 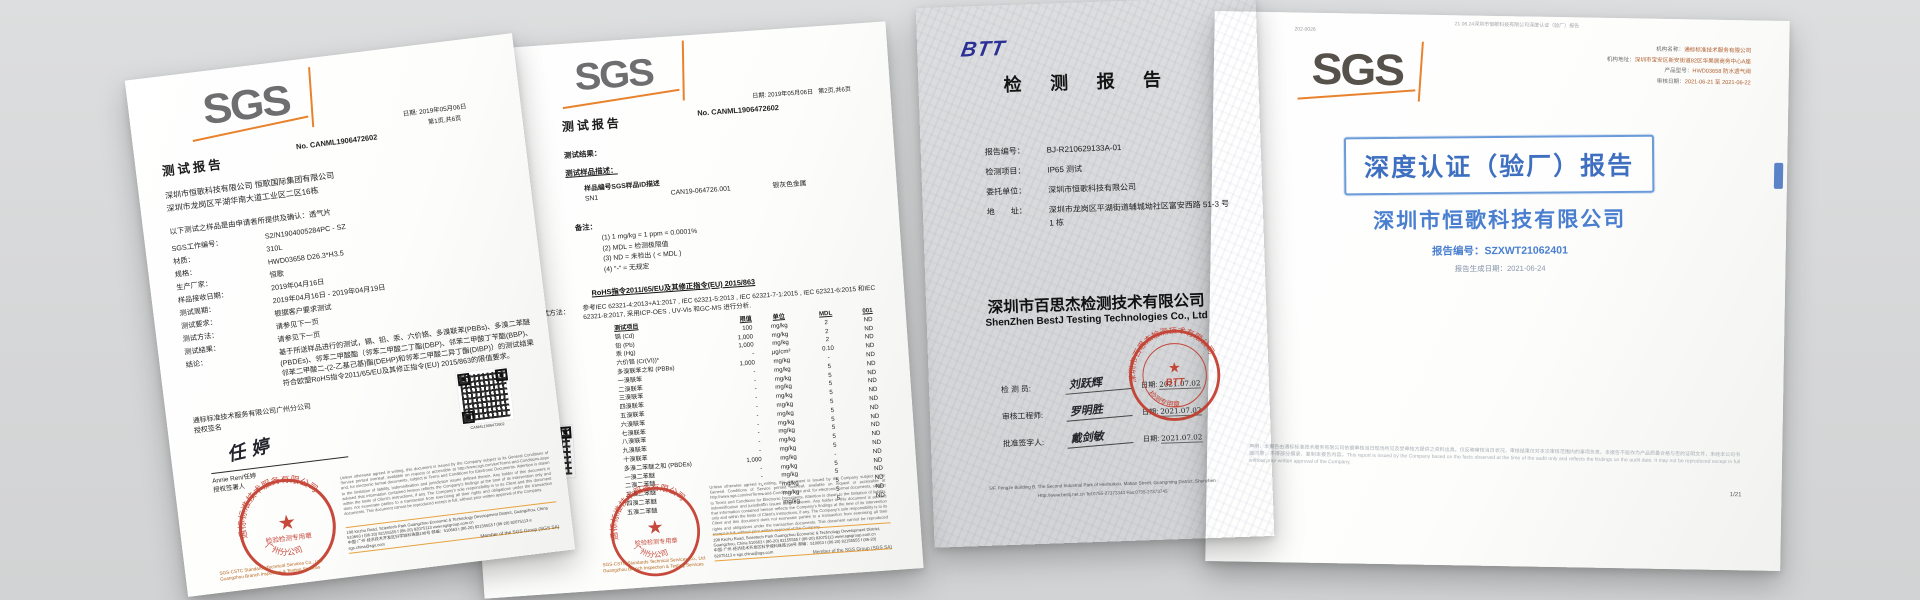 I want to click on signing-company-block: 通标标准技术服务有限公司广州分公司 授权签名, so click(x=252, y=419).